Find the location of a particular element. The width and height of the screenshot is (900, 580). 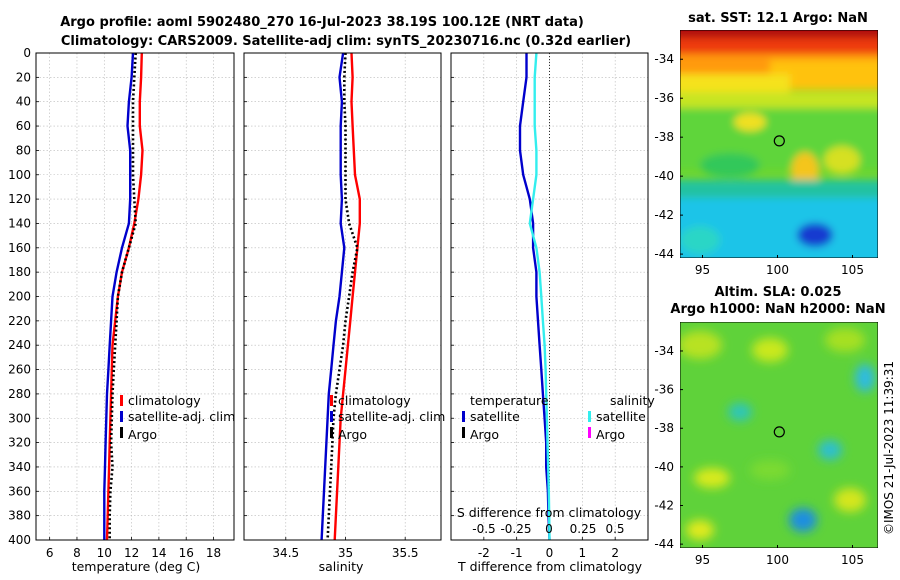

secondary-tick-label: -0.5 is located at coordinates (483, 529).